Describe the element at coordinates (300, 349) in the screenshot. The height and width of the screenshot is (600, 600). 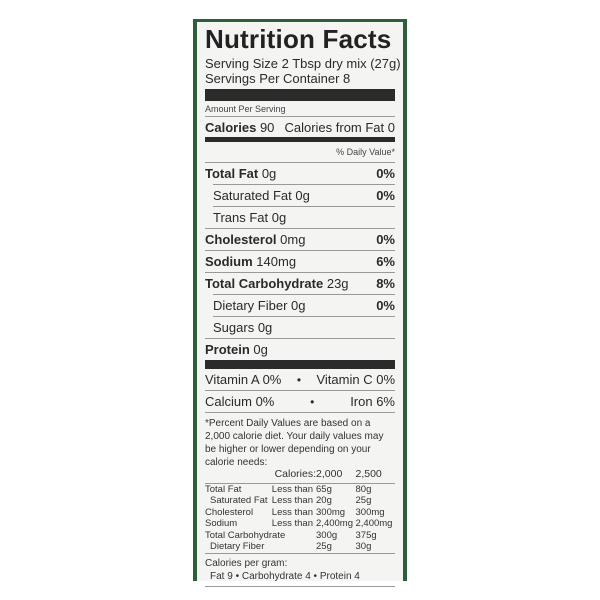
I see `nutrient-row: Protein 0g` at that location.